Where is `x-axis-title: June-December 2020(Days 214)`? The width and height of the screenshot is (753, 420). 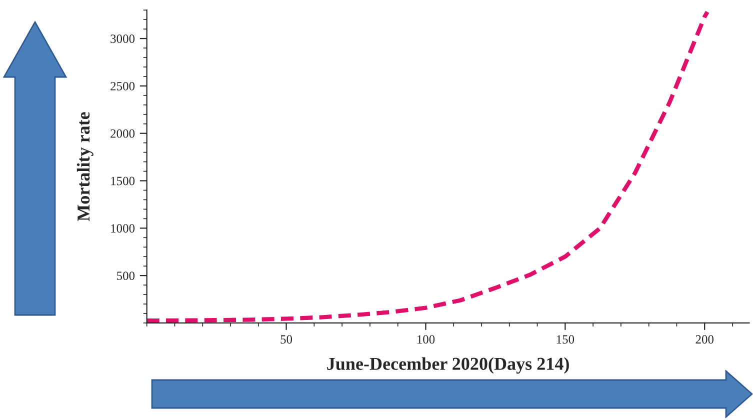 x-axis-title: June-December 2020(Days 214) is located at coordinates (448, 365).